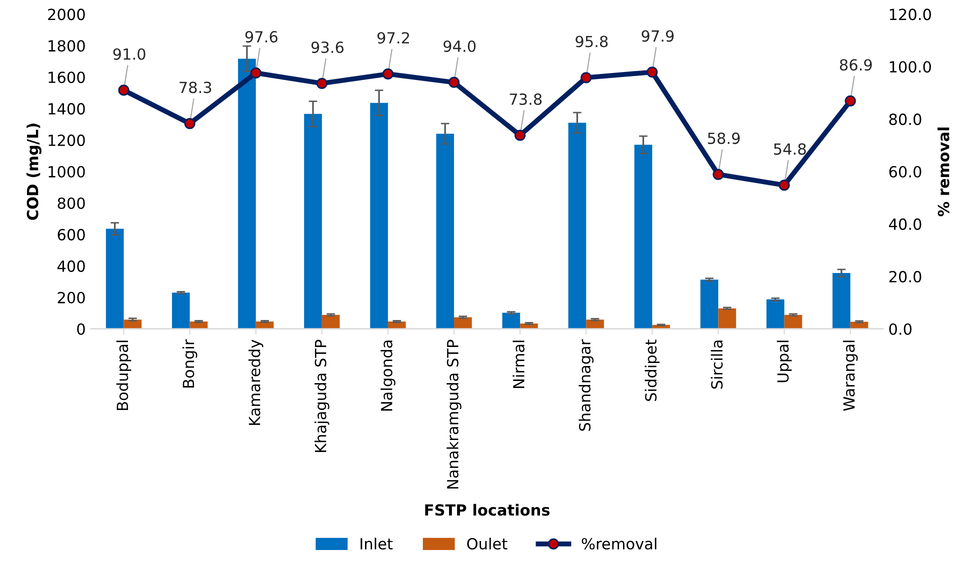 Image resolution: width=955 pixels, height=567 pixels. What do you see at coordinates (256, 382) in the screenshot?
I see `x-tick-label: Kamareddy` at bounding box center [256, 382].